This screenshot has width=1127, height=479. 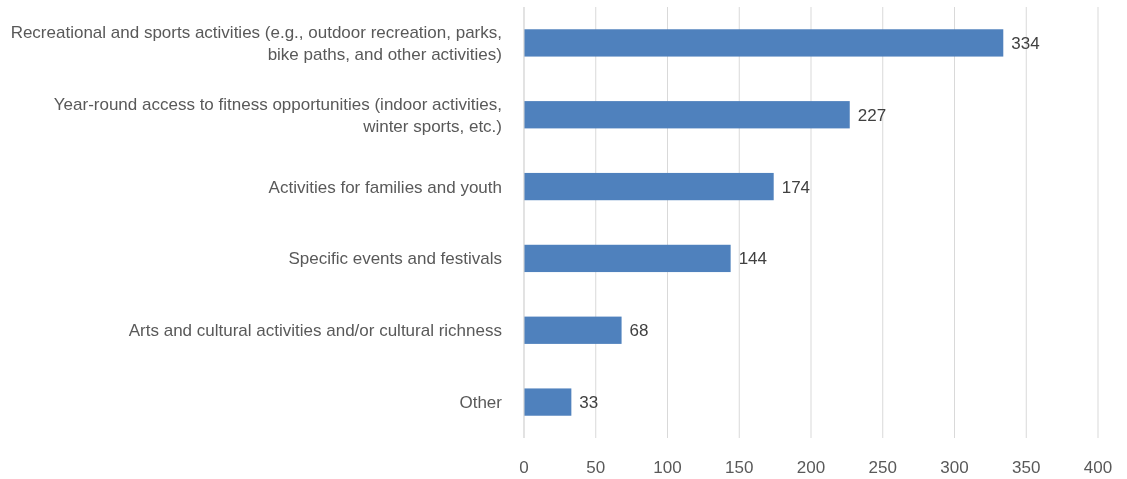 What do you see at coordinates (796, 187) in the screenshot?
I see `data-label: 174` at bounding box center [796, 187].